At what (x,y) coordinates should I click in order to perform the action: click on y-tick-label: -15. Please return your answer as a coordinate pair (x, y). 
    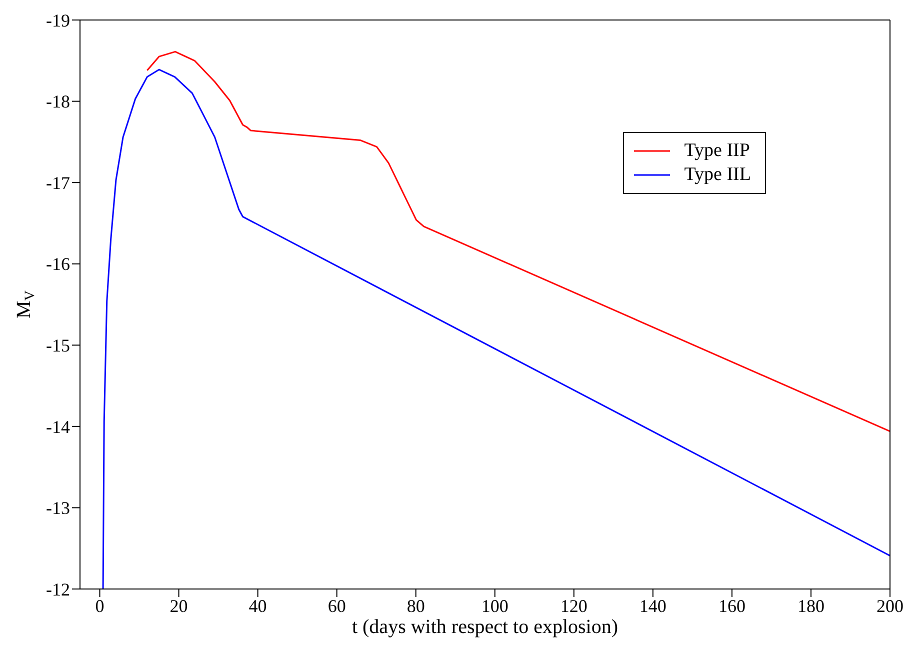
    Looking at the image, I should click on (58, 346).